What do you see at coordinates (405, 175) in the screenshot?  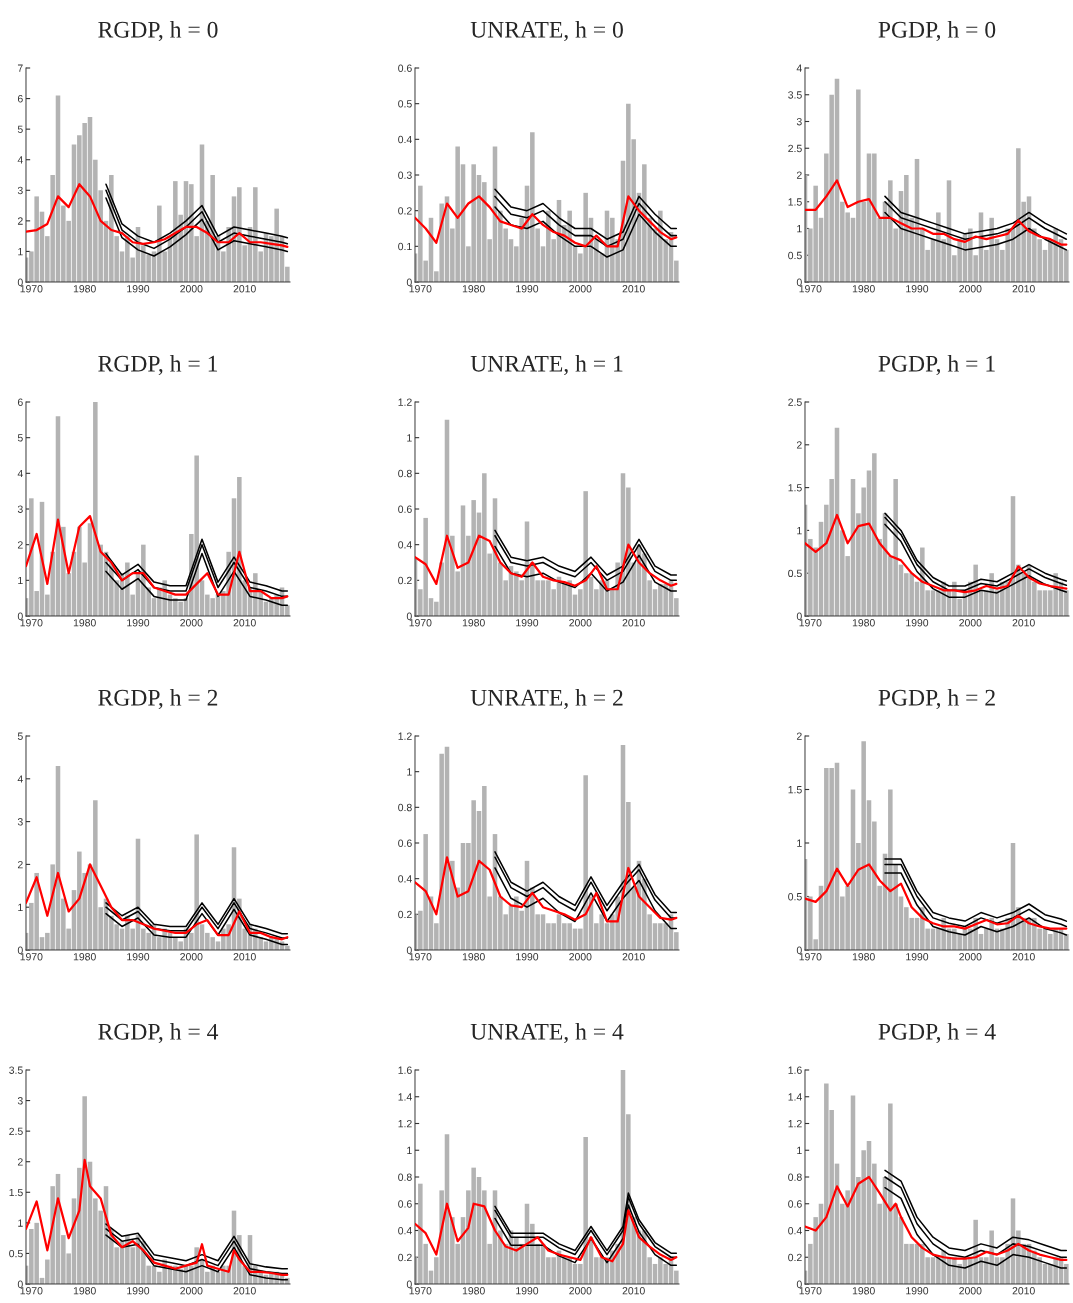 I see `y-tick-label: 0.3` at bounding box center [405, 175].